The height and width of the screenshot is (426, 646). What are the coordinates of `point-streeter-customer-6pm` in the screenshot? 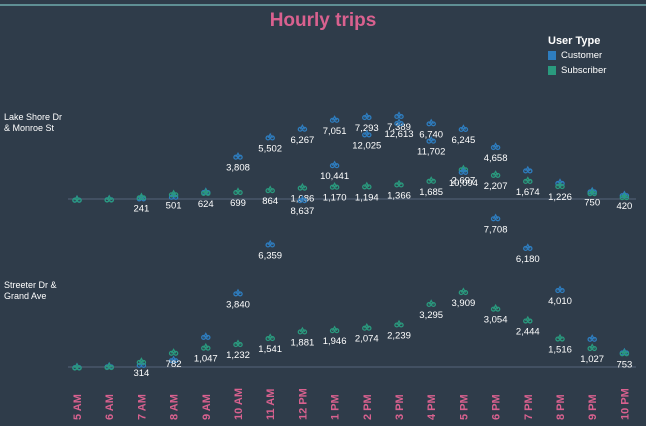 It's located at (495, 217).